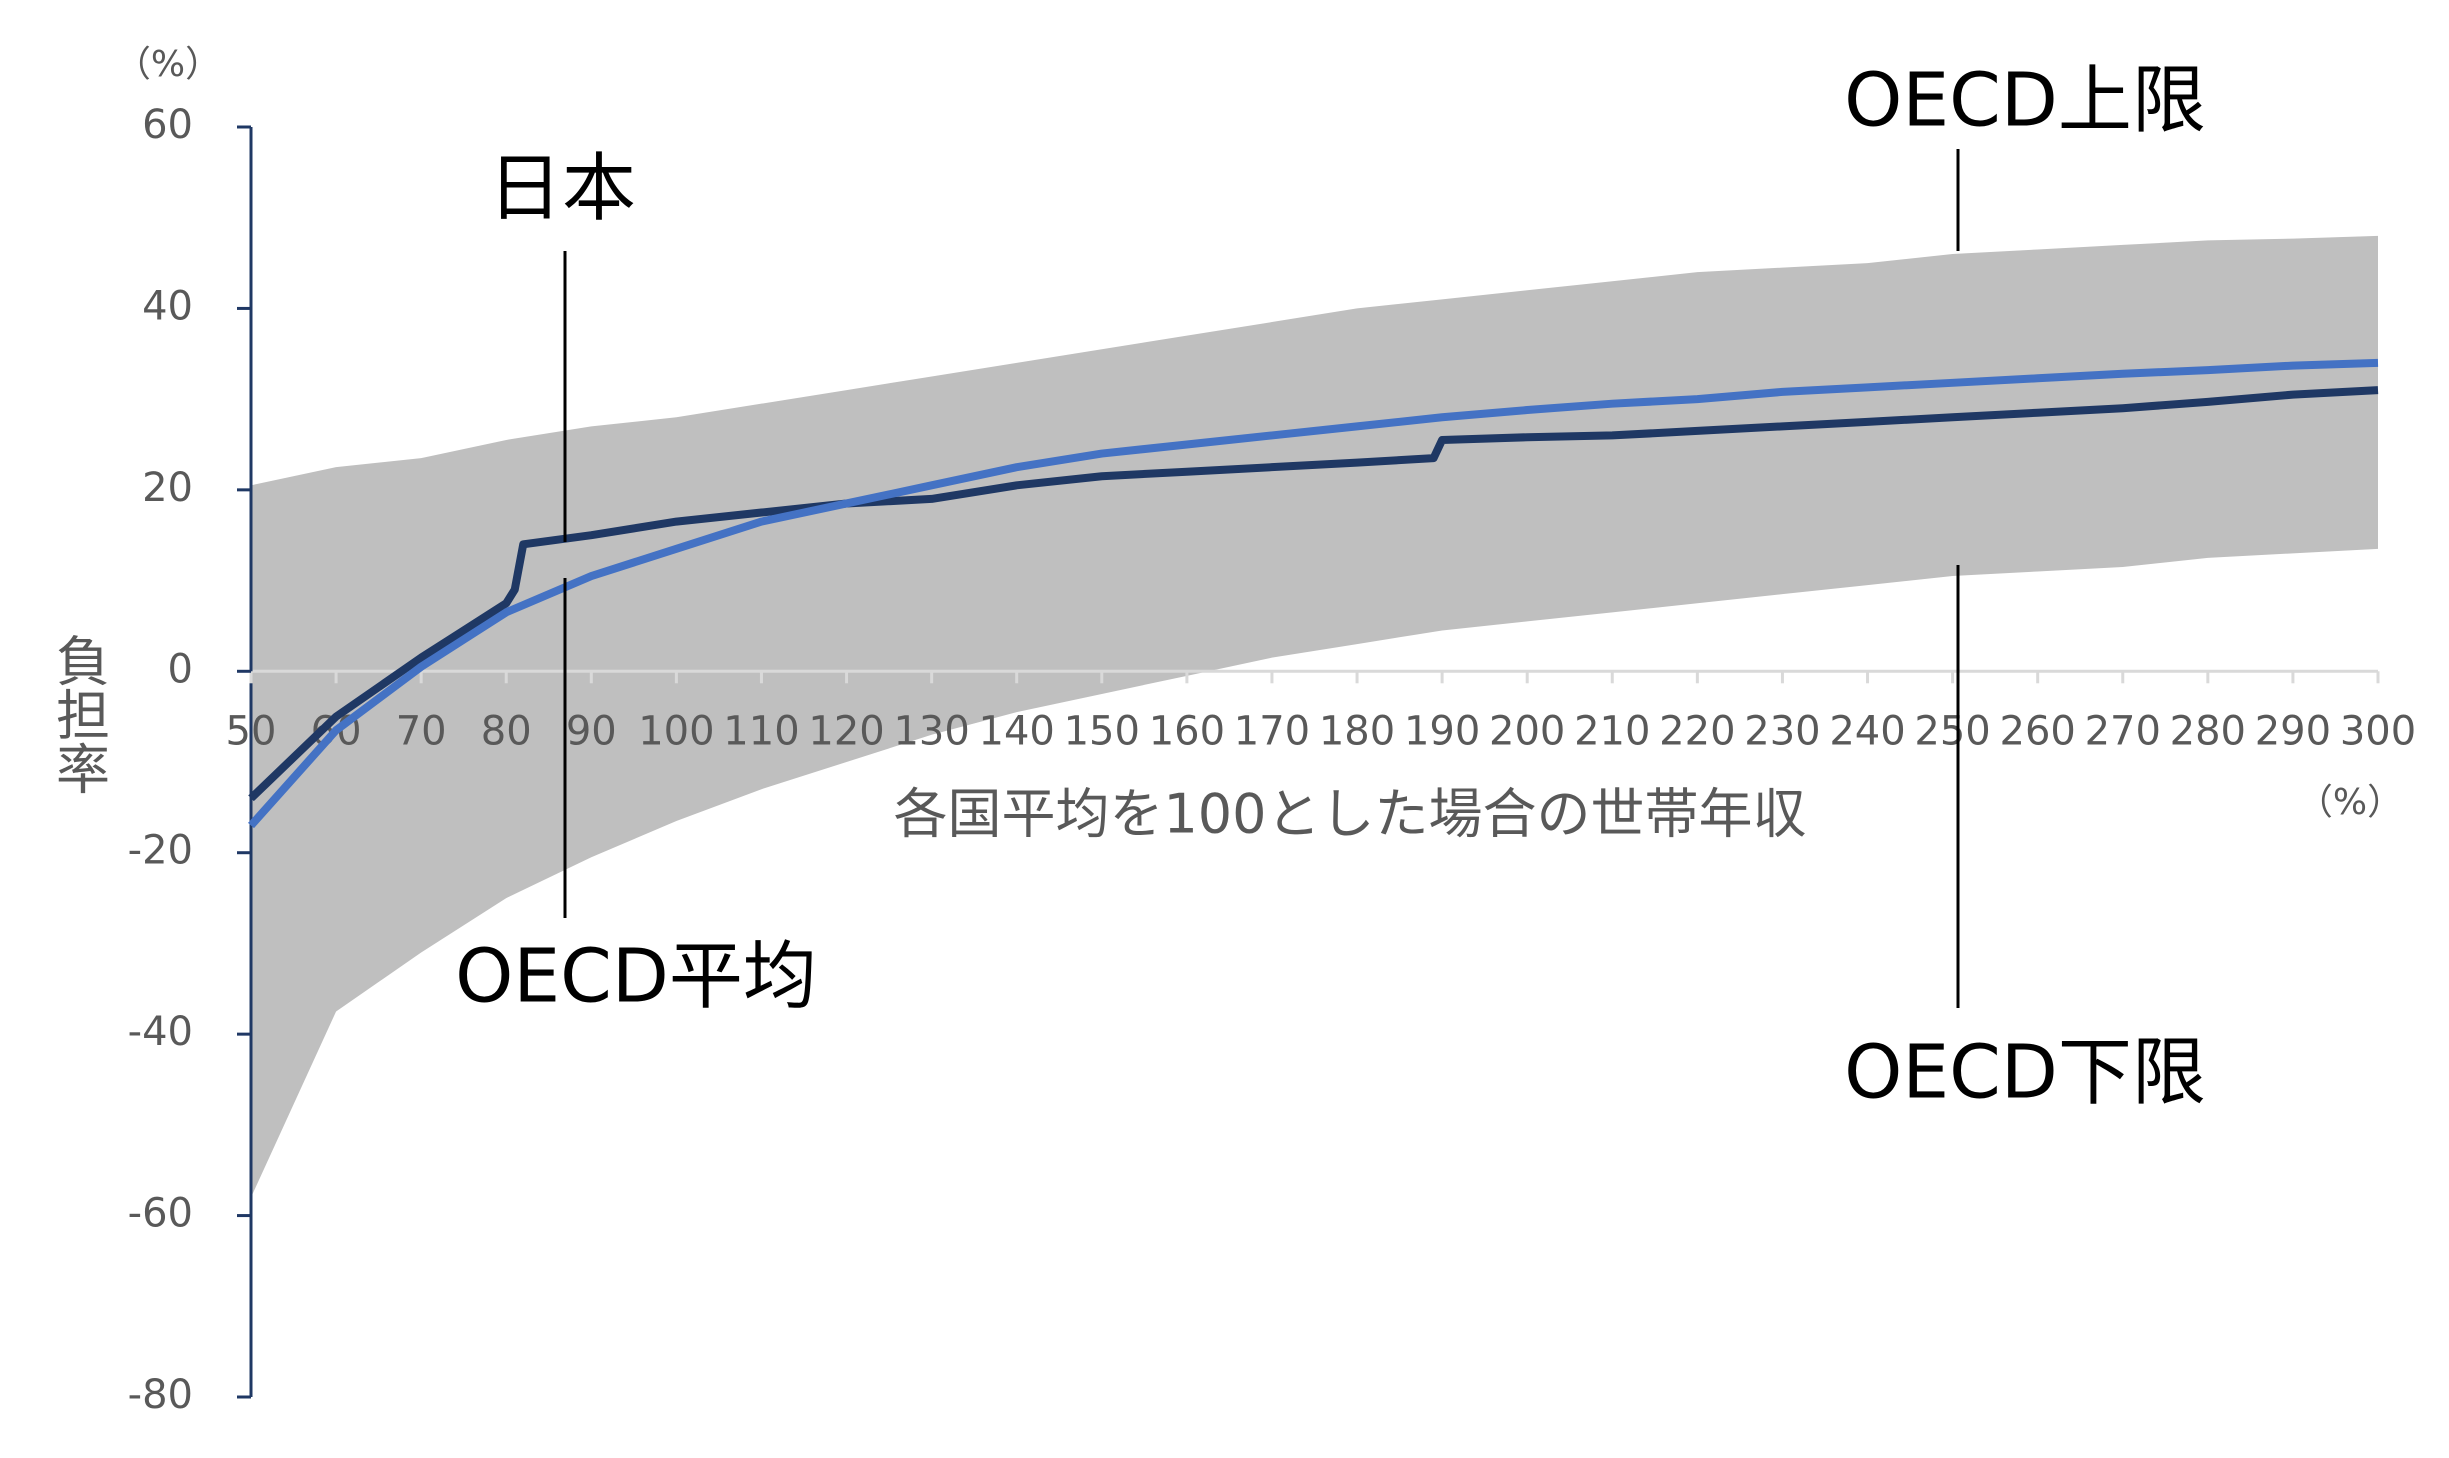 This screenshot has height=1458, width=2449. What do you see at coordinates (2378, 731) in the screenshot?
I see `x-tick-label: 300` at bounding box center [2378, 731].